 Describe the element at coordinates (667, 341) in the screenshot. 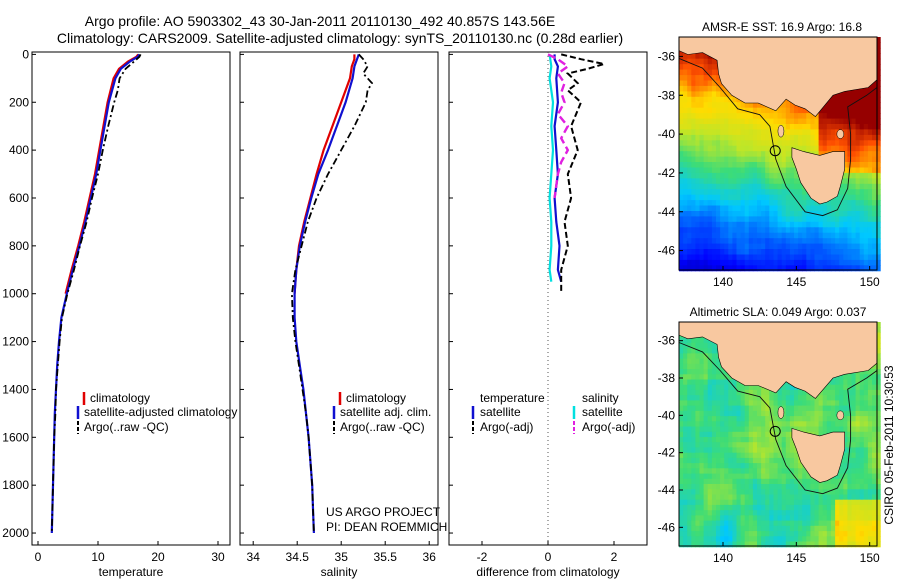

I see `map-y-tick-label: -36` at that location.